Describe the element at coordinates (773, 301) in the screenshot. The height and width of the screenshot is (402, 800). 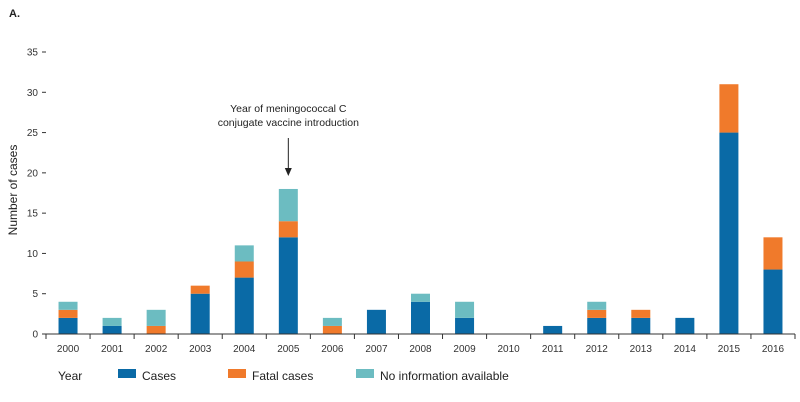
I see `bar-cases-2016` at that location.